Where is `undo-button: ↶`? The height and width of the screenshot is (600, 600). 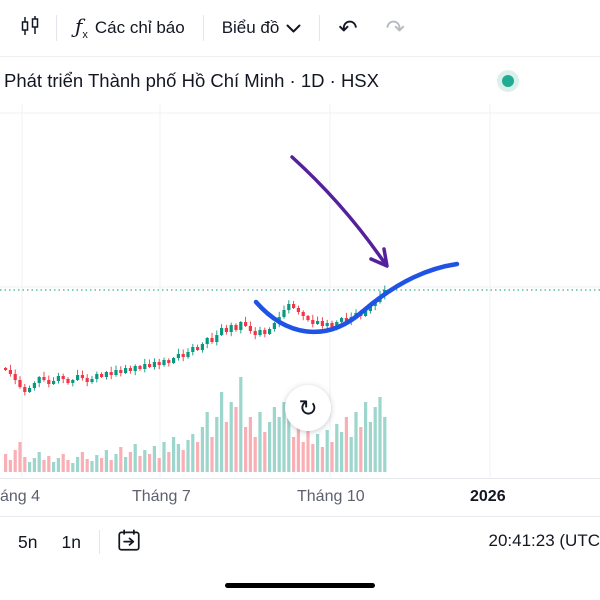
undo-button: ↶ is located at coordinates (347, 28).